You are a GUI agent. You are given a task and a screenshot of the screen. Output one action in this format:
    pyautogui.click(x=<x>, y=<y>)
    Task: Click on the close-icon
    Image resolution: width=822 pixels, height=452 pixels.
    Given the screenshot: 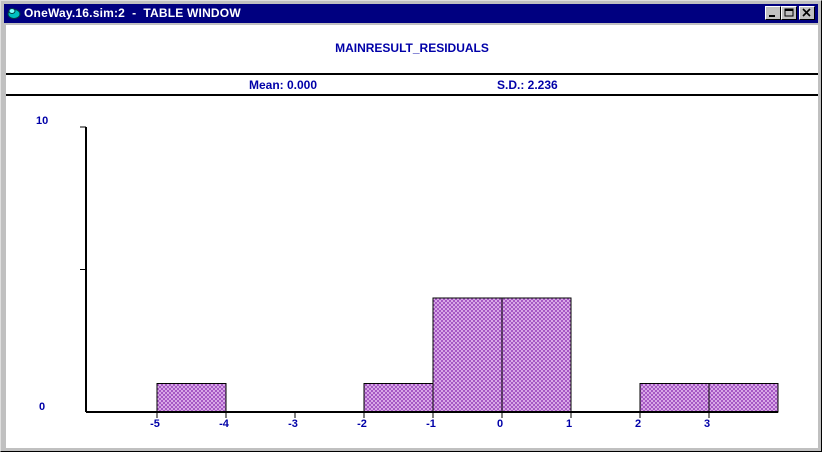 What is the action you would take?
    pyautogui.click(x=806, y=12)
    